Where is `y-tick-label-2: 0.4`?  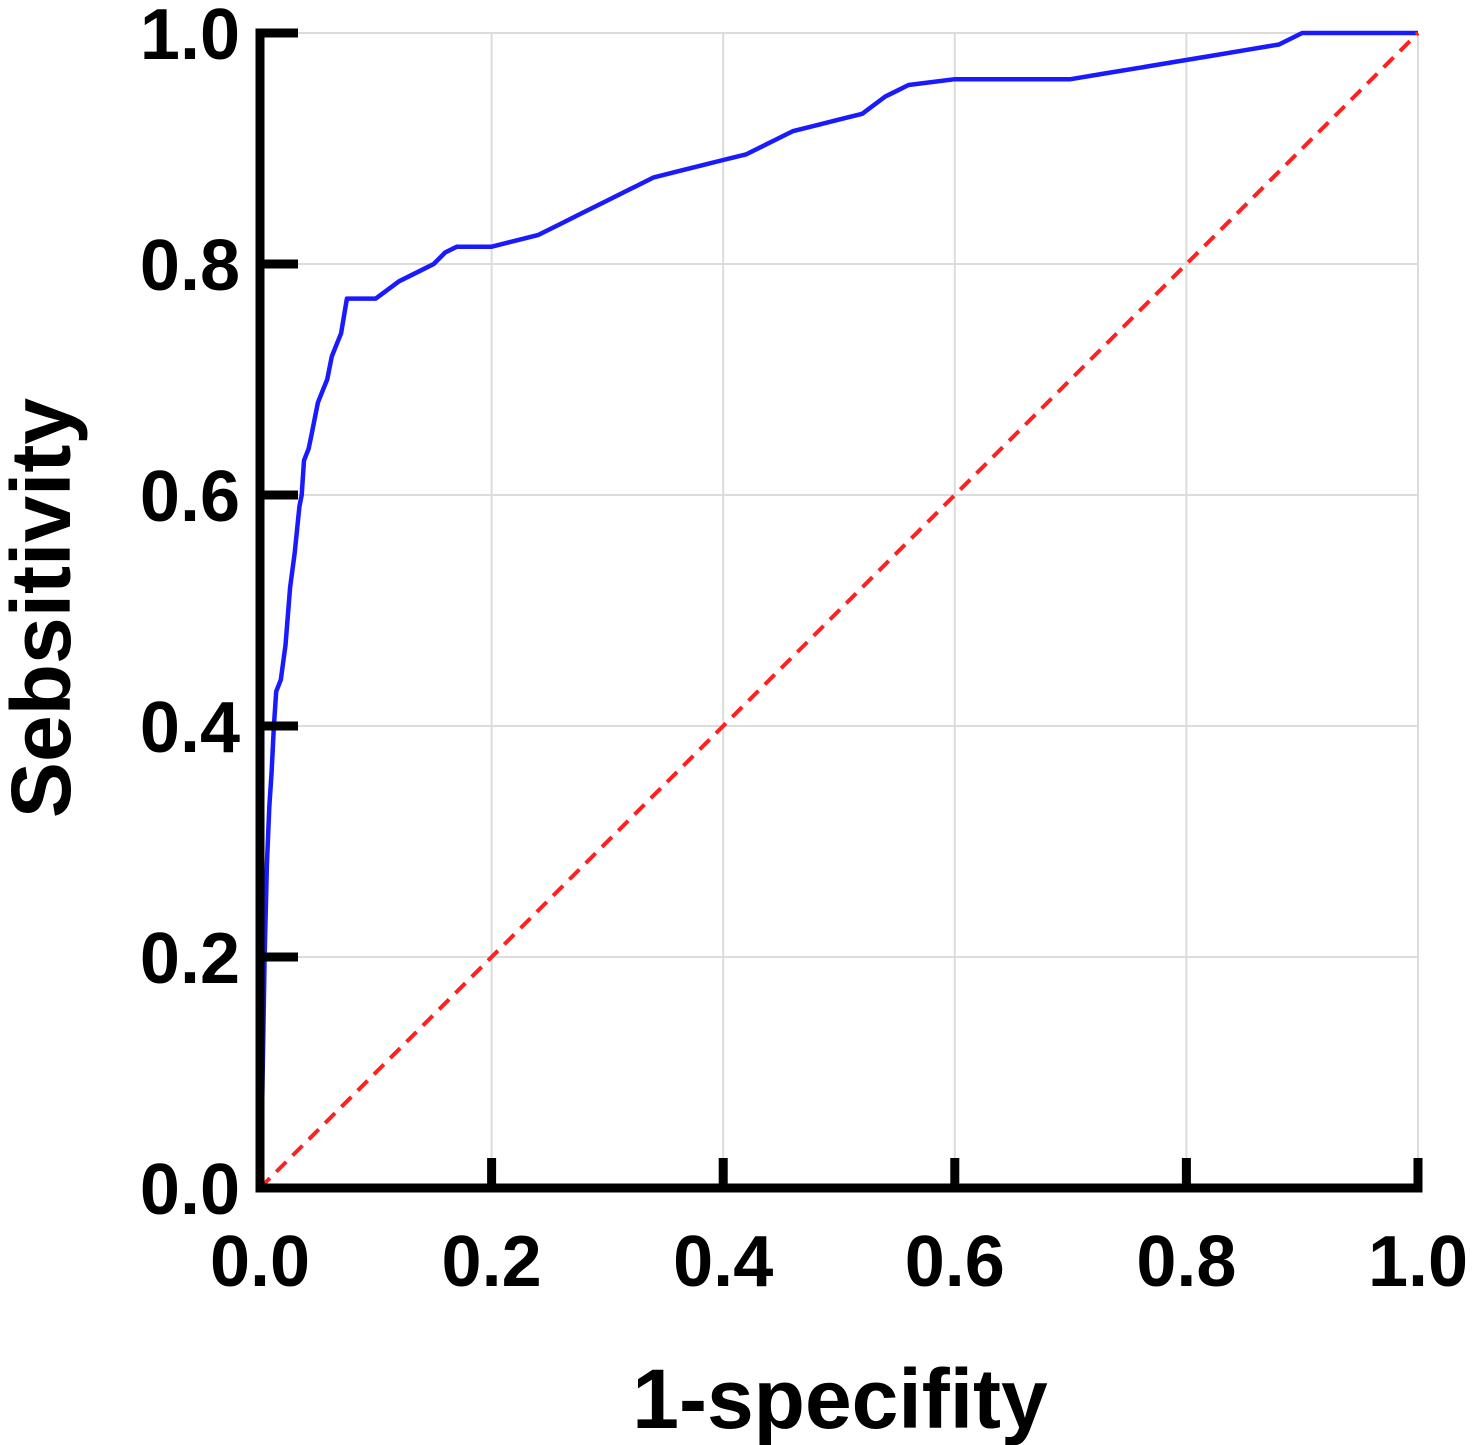 y-tick-label-2: 0.4 is located at coordinates (190, 728).